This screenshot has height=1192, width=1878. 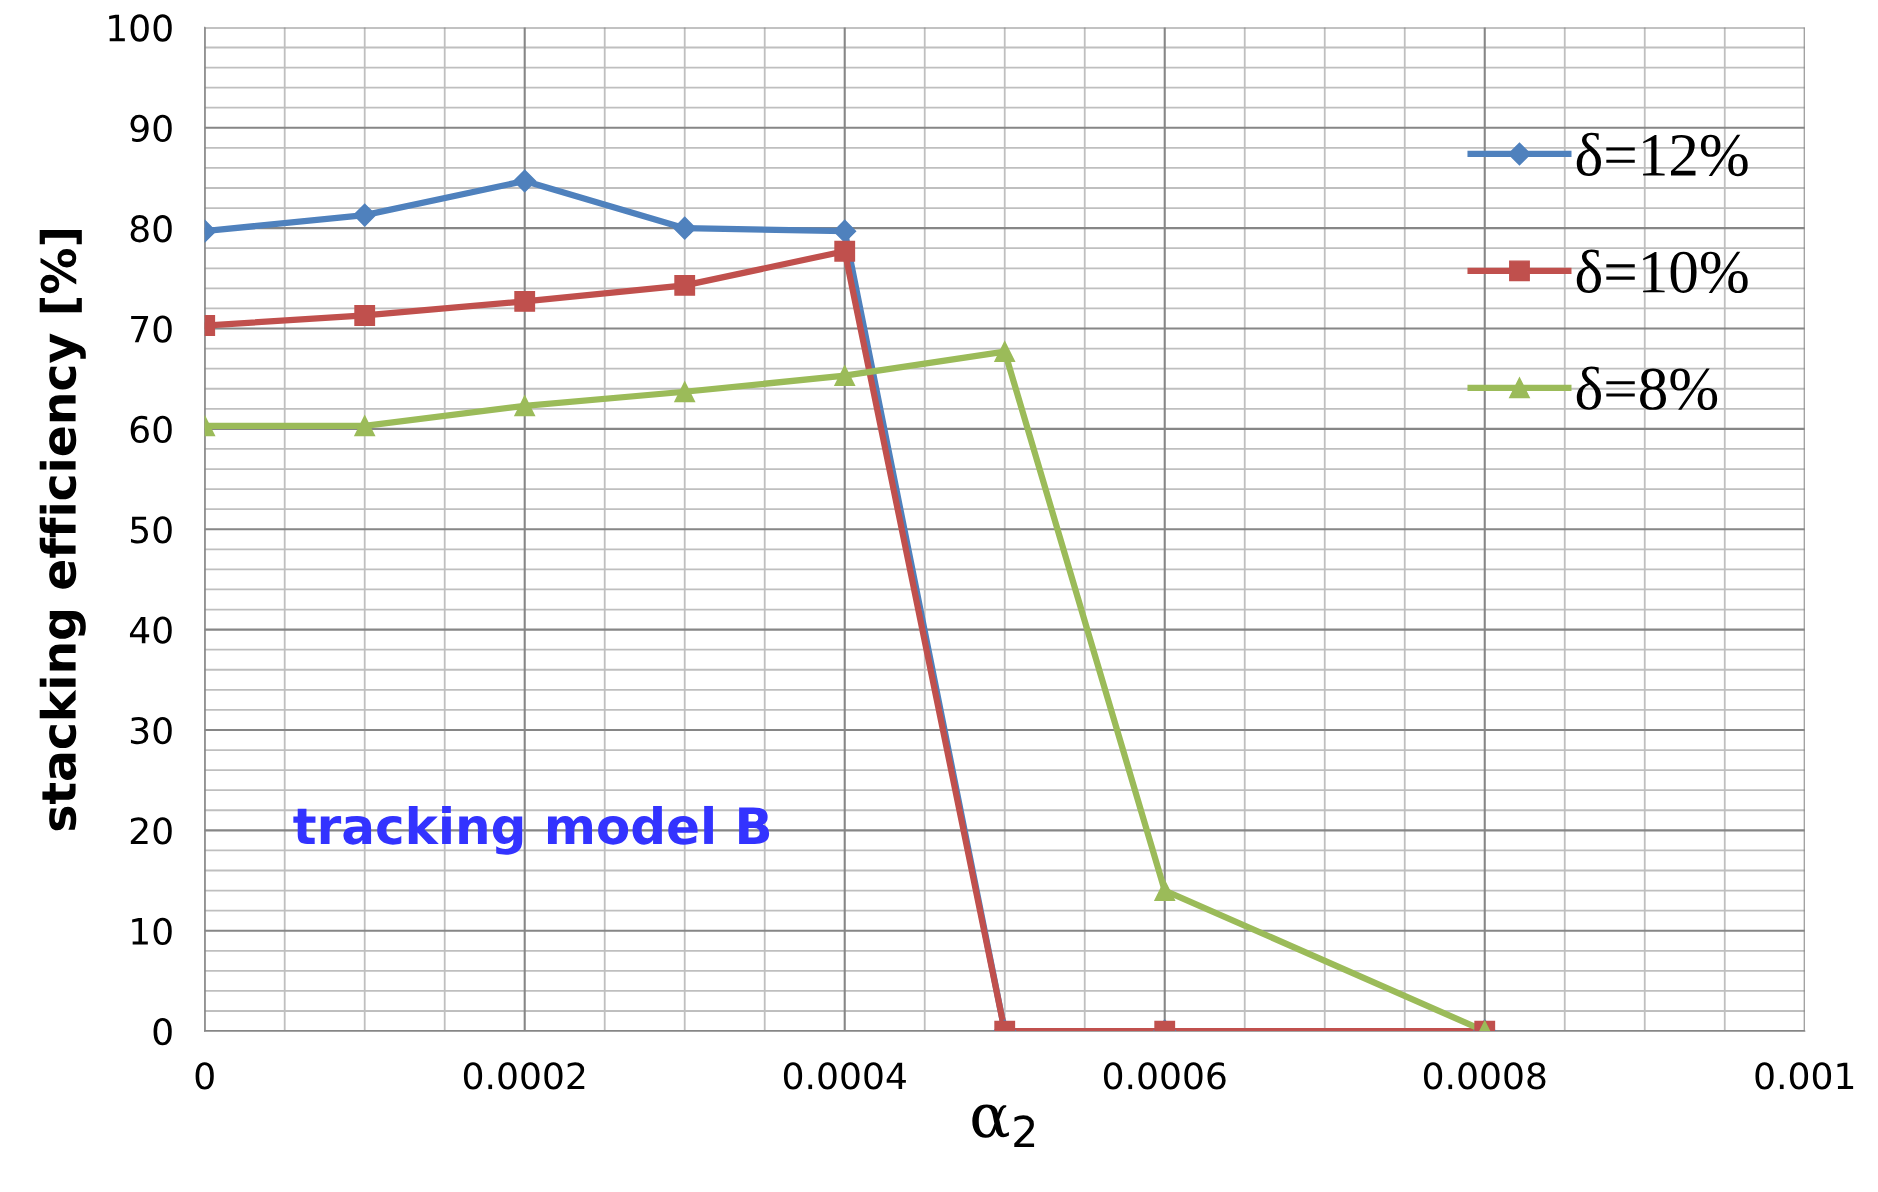 What do you see at coordinates (204, 1076) in the screenshot?
I see `x-tick-label: 0` at bounding box center [204, 1076].